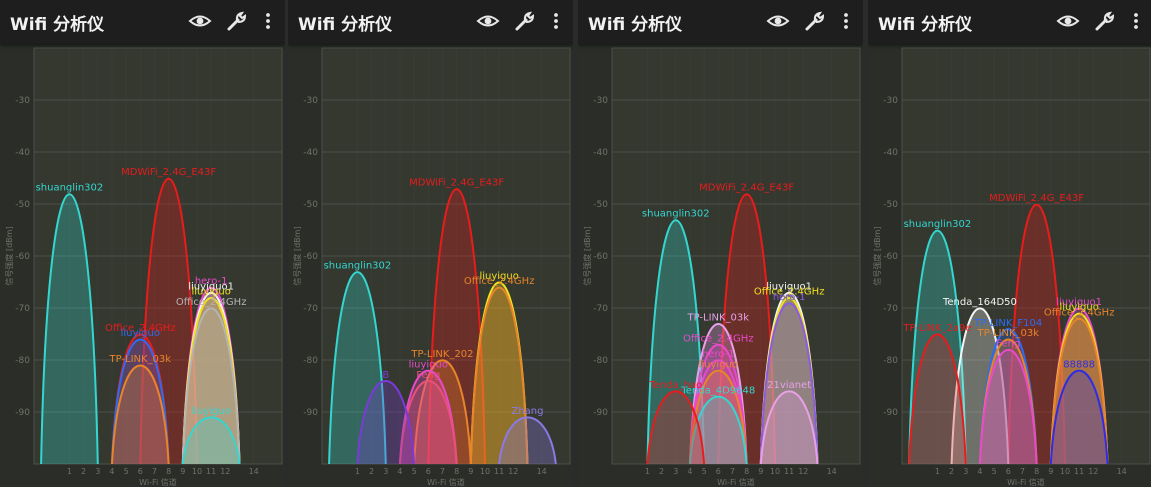  I want to click on x-tick-label: 12, so click(803, 471).